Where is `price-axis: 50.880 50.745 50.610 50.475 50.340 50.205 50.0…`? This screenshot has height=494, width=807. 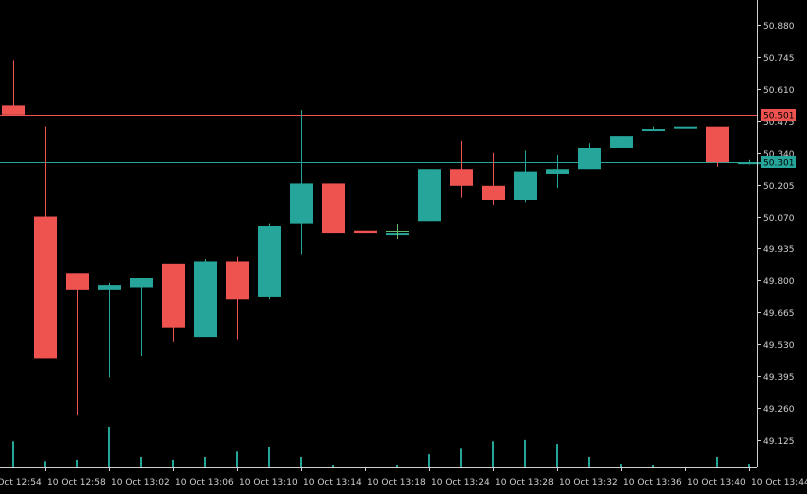
price-axis: 50.880 50.745 50.610 50.475 50.340 50.205 50.0… is located at coordinates (776, 233).